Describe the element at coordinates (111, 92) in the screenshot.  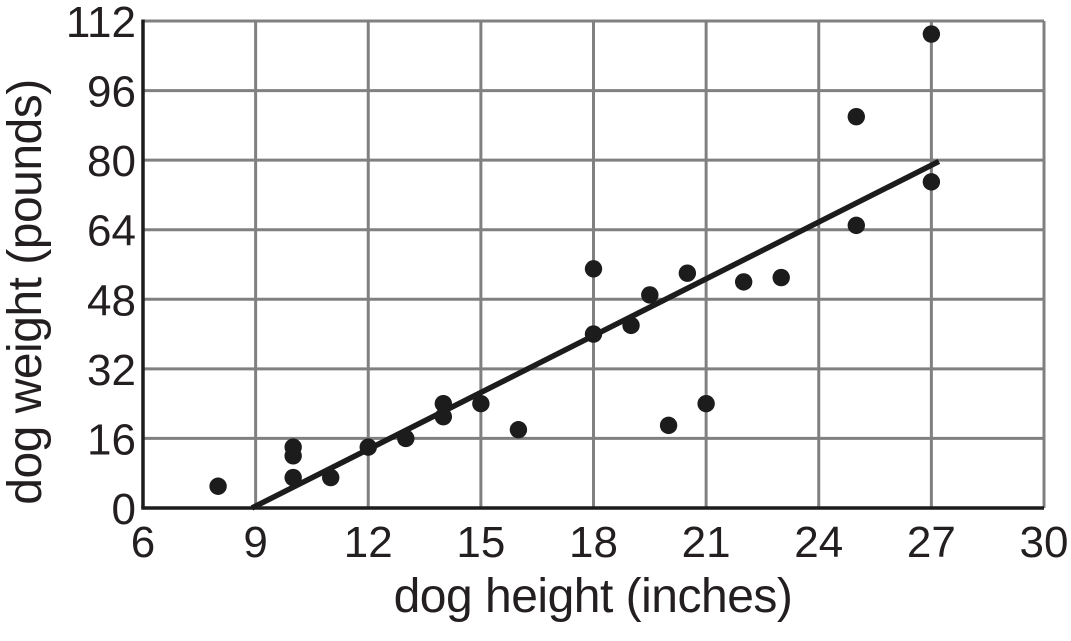
I see `y-tick-label: 96` at that location.